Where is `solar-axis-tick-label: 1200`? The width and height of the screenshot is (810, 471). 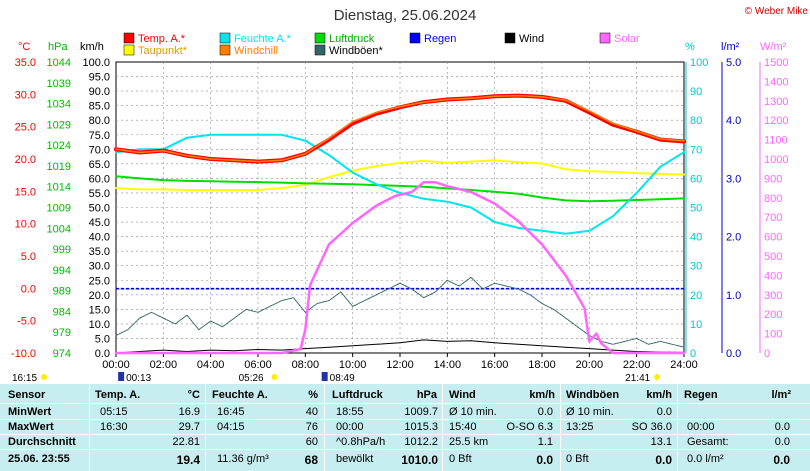 solar-axis-tick-label: 1200 is located at coordinates (776, 121).